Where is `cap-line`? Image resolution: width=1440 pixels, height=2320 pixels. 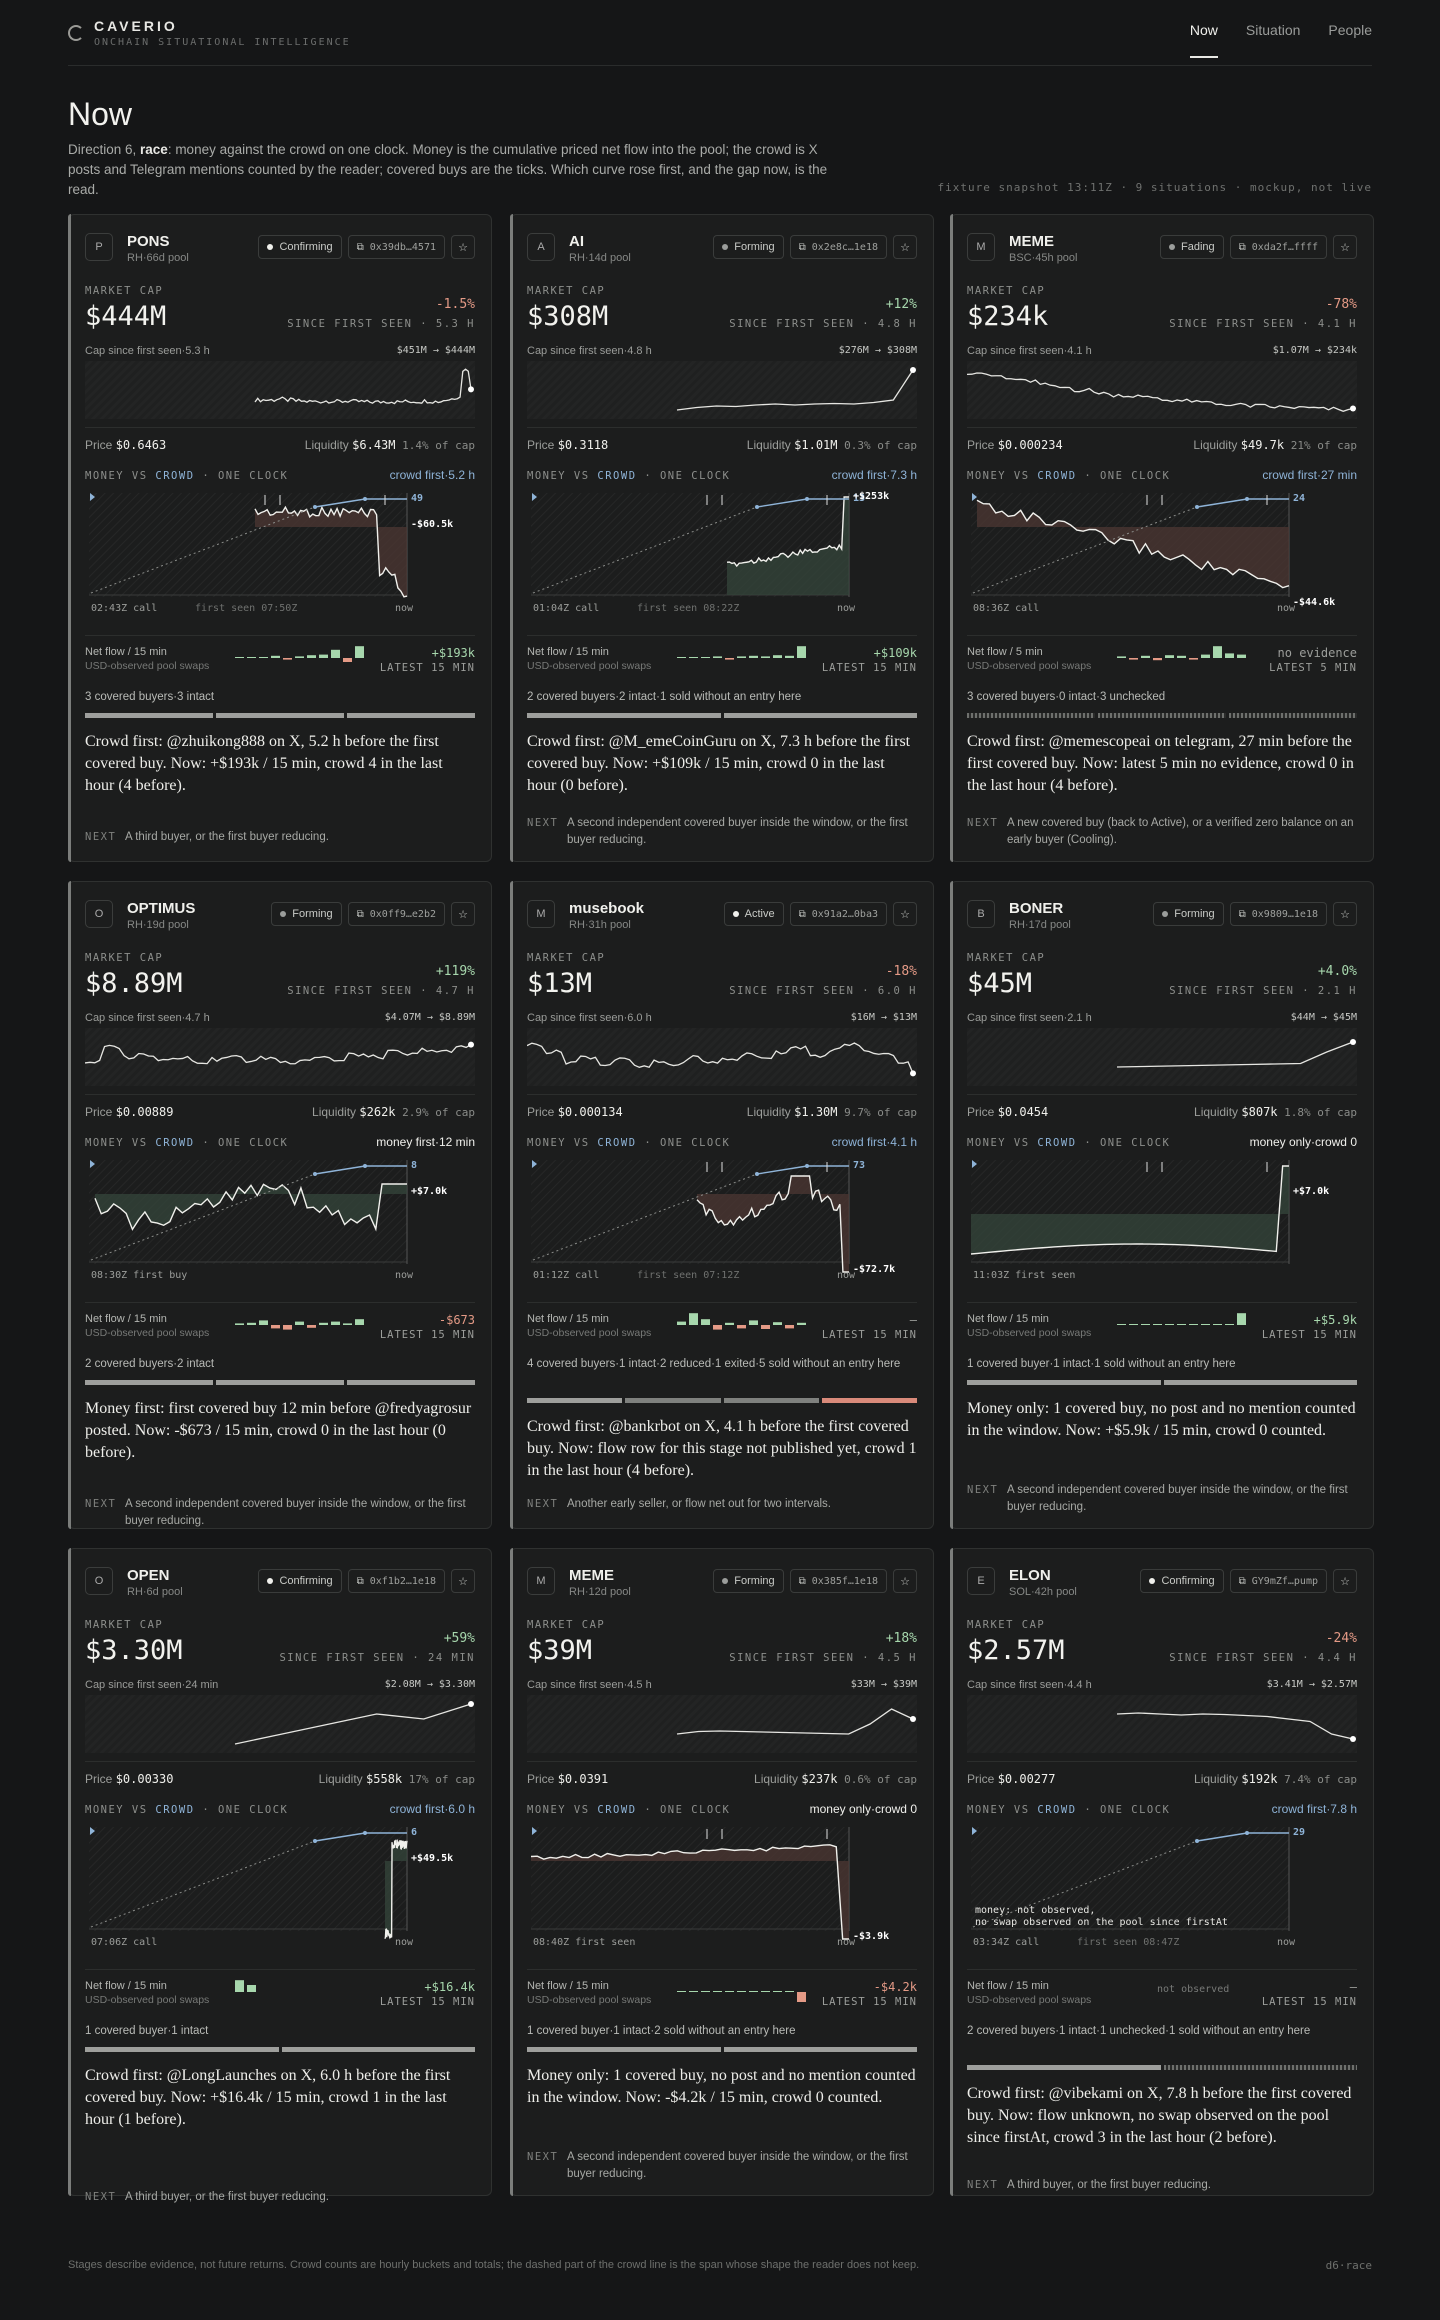 cap-line is located at coordinates (278, 1054).